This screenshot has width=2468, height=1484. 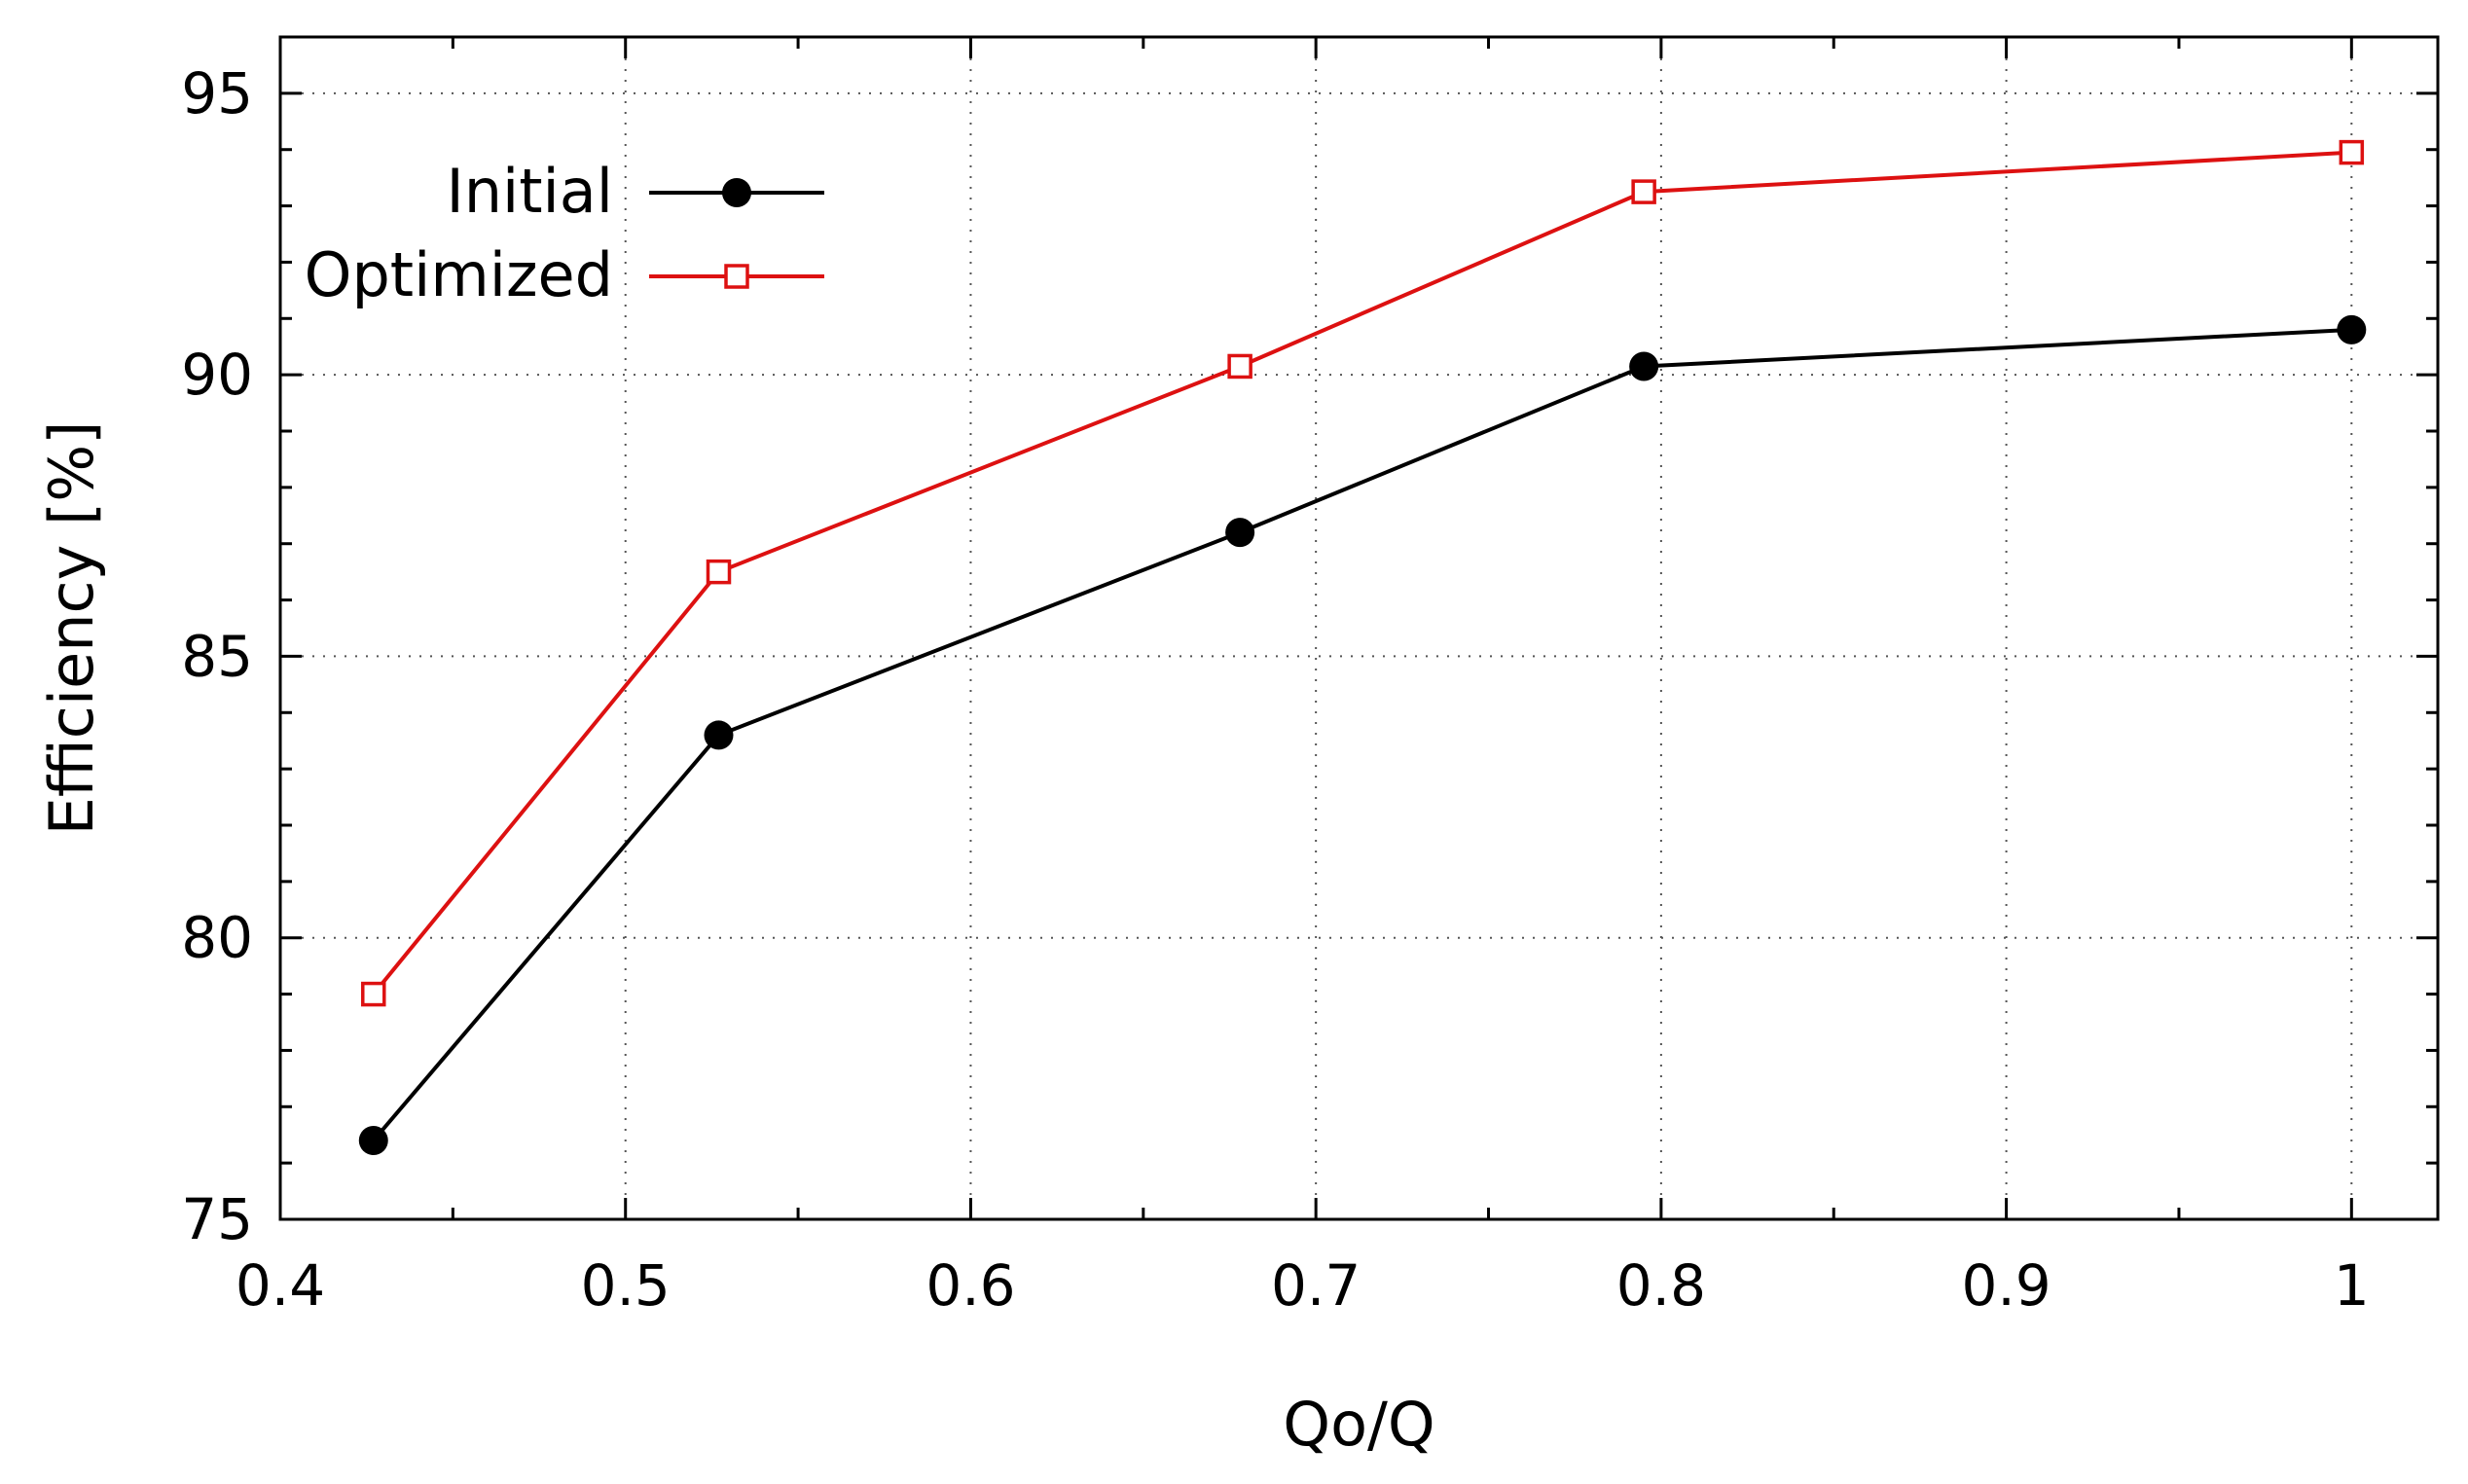 What do you see at coordinates (71, 629) in the screenshot?
I see `y-axis-label: Efficiency [%]` at bounding box center [71, 629].